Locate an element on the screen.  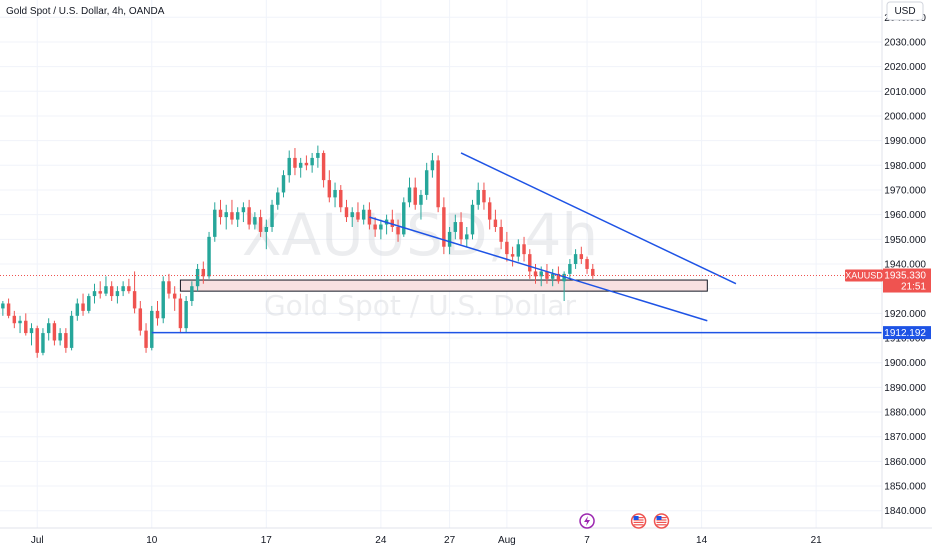
symbol-tag-label: XAUUSD is located at coordinates (864, 276).